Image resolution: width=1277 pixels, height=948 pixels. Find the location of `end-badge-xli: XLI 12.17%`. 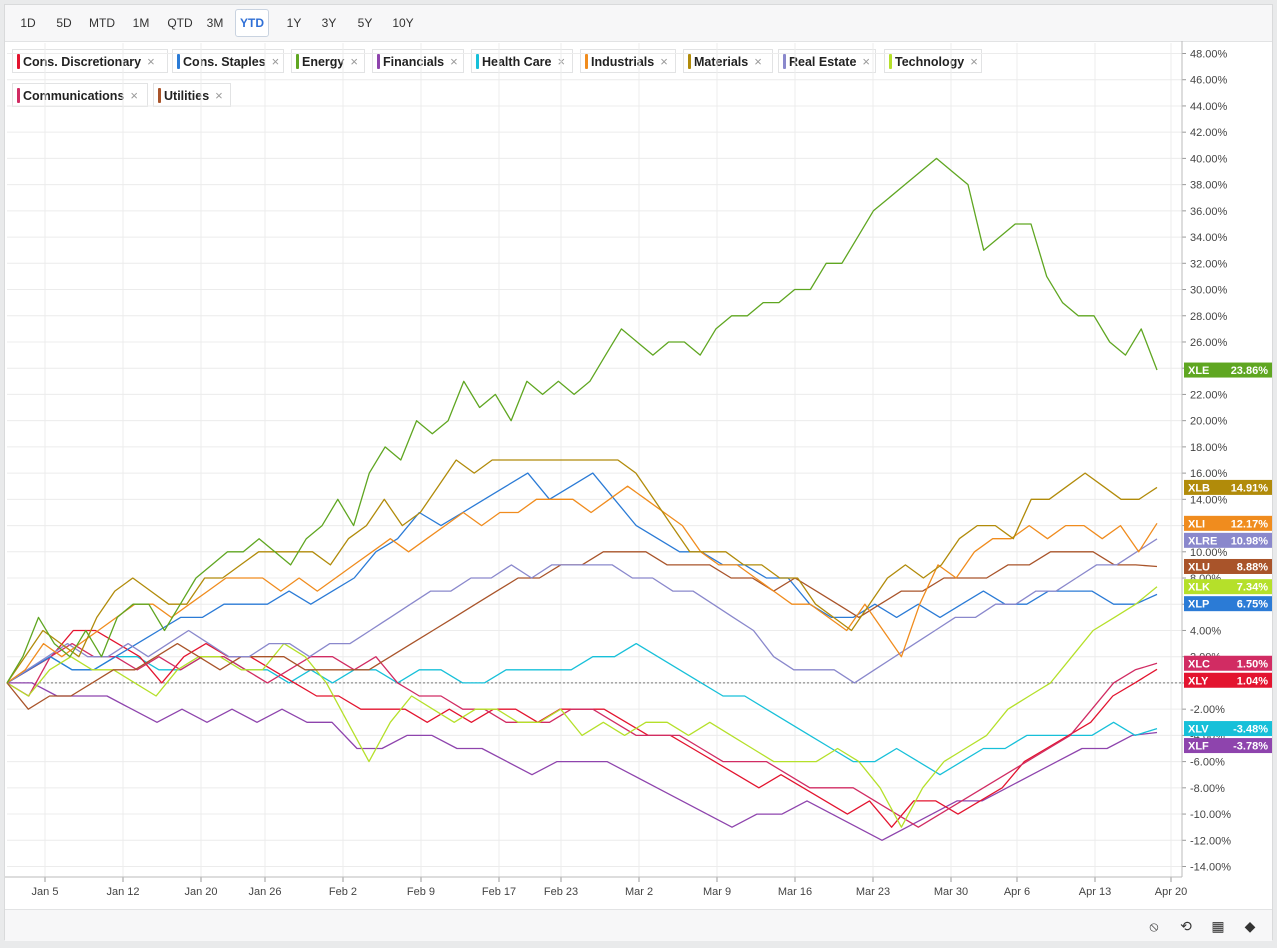

end-badge-xli: XLI 12.17% is located at coordinates (1228, 523).